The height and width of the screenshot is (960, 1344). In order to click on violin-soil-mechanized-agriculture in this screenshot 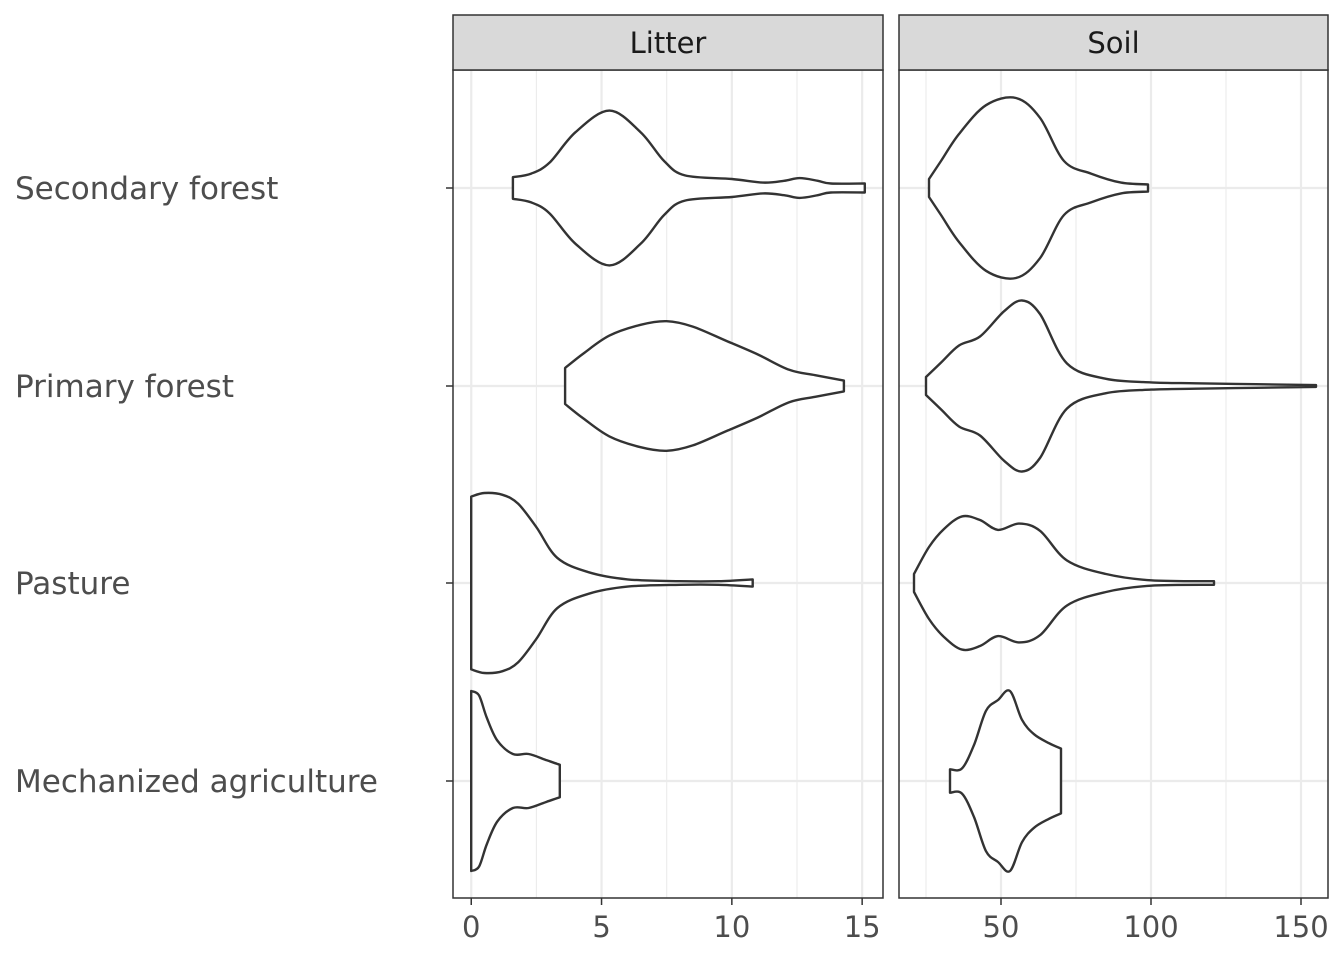, I will do `click(1005, 781)`.